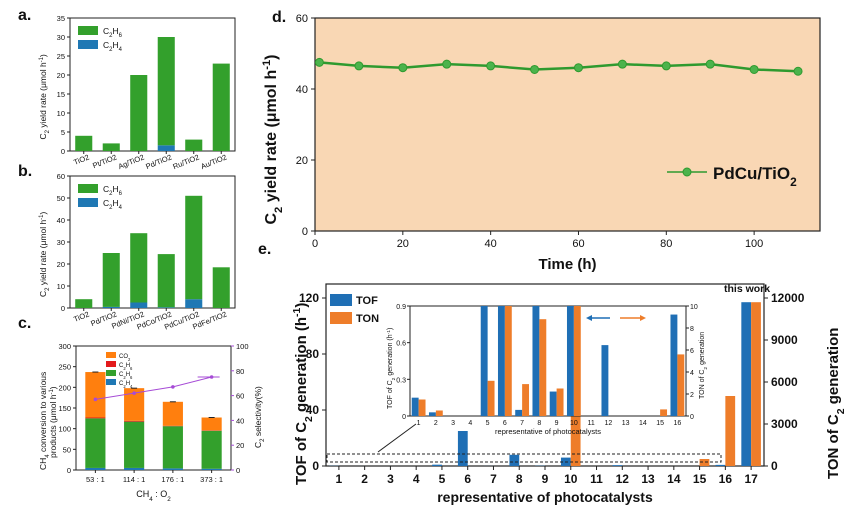 The width and height of the screenshot is (855, 507). Describe the element at coordinates (134, 479) in the screenshot. I see `x-tick-label: 114 : 1` at that location.